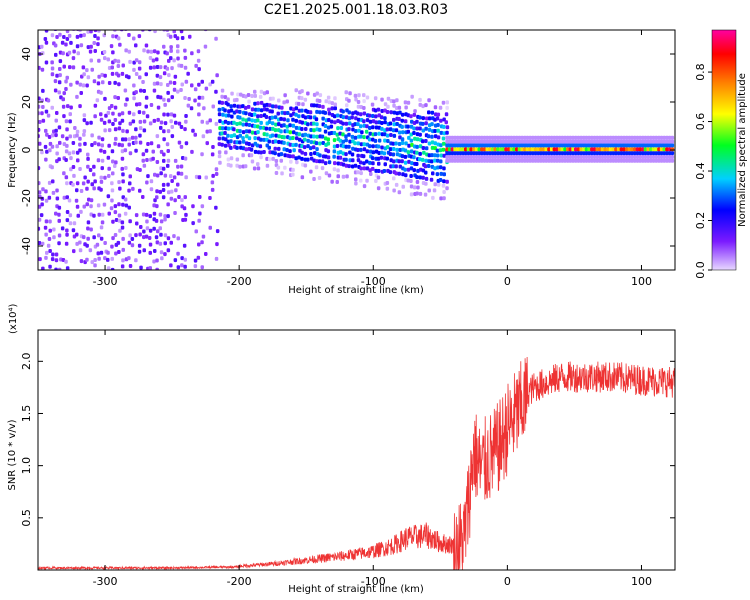 The height and width of the screenshot is (600, 750). I want to click on colorbar-tick-label: 0.8, so click(700, 72).